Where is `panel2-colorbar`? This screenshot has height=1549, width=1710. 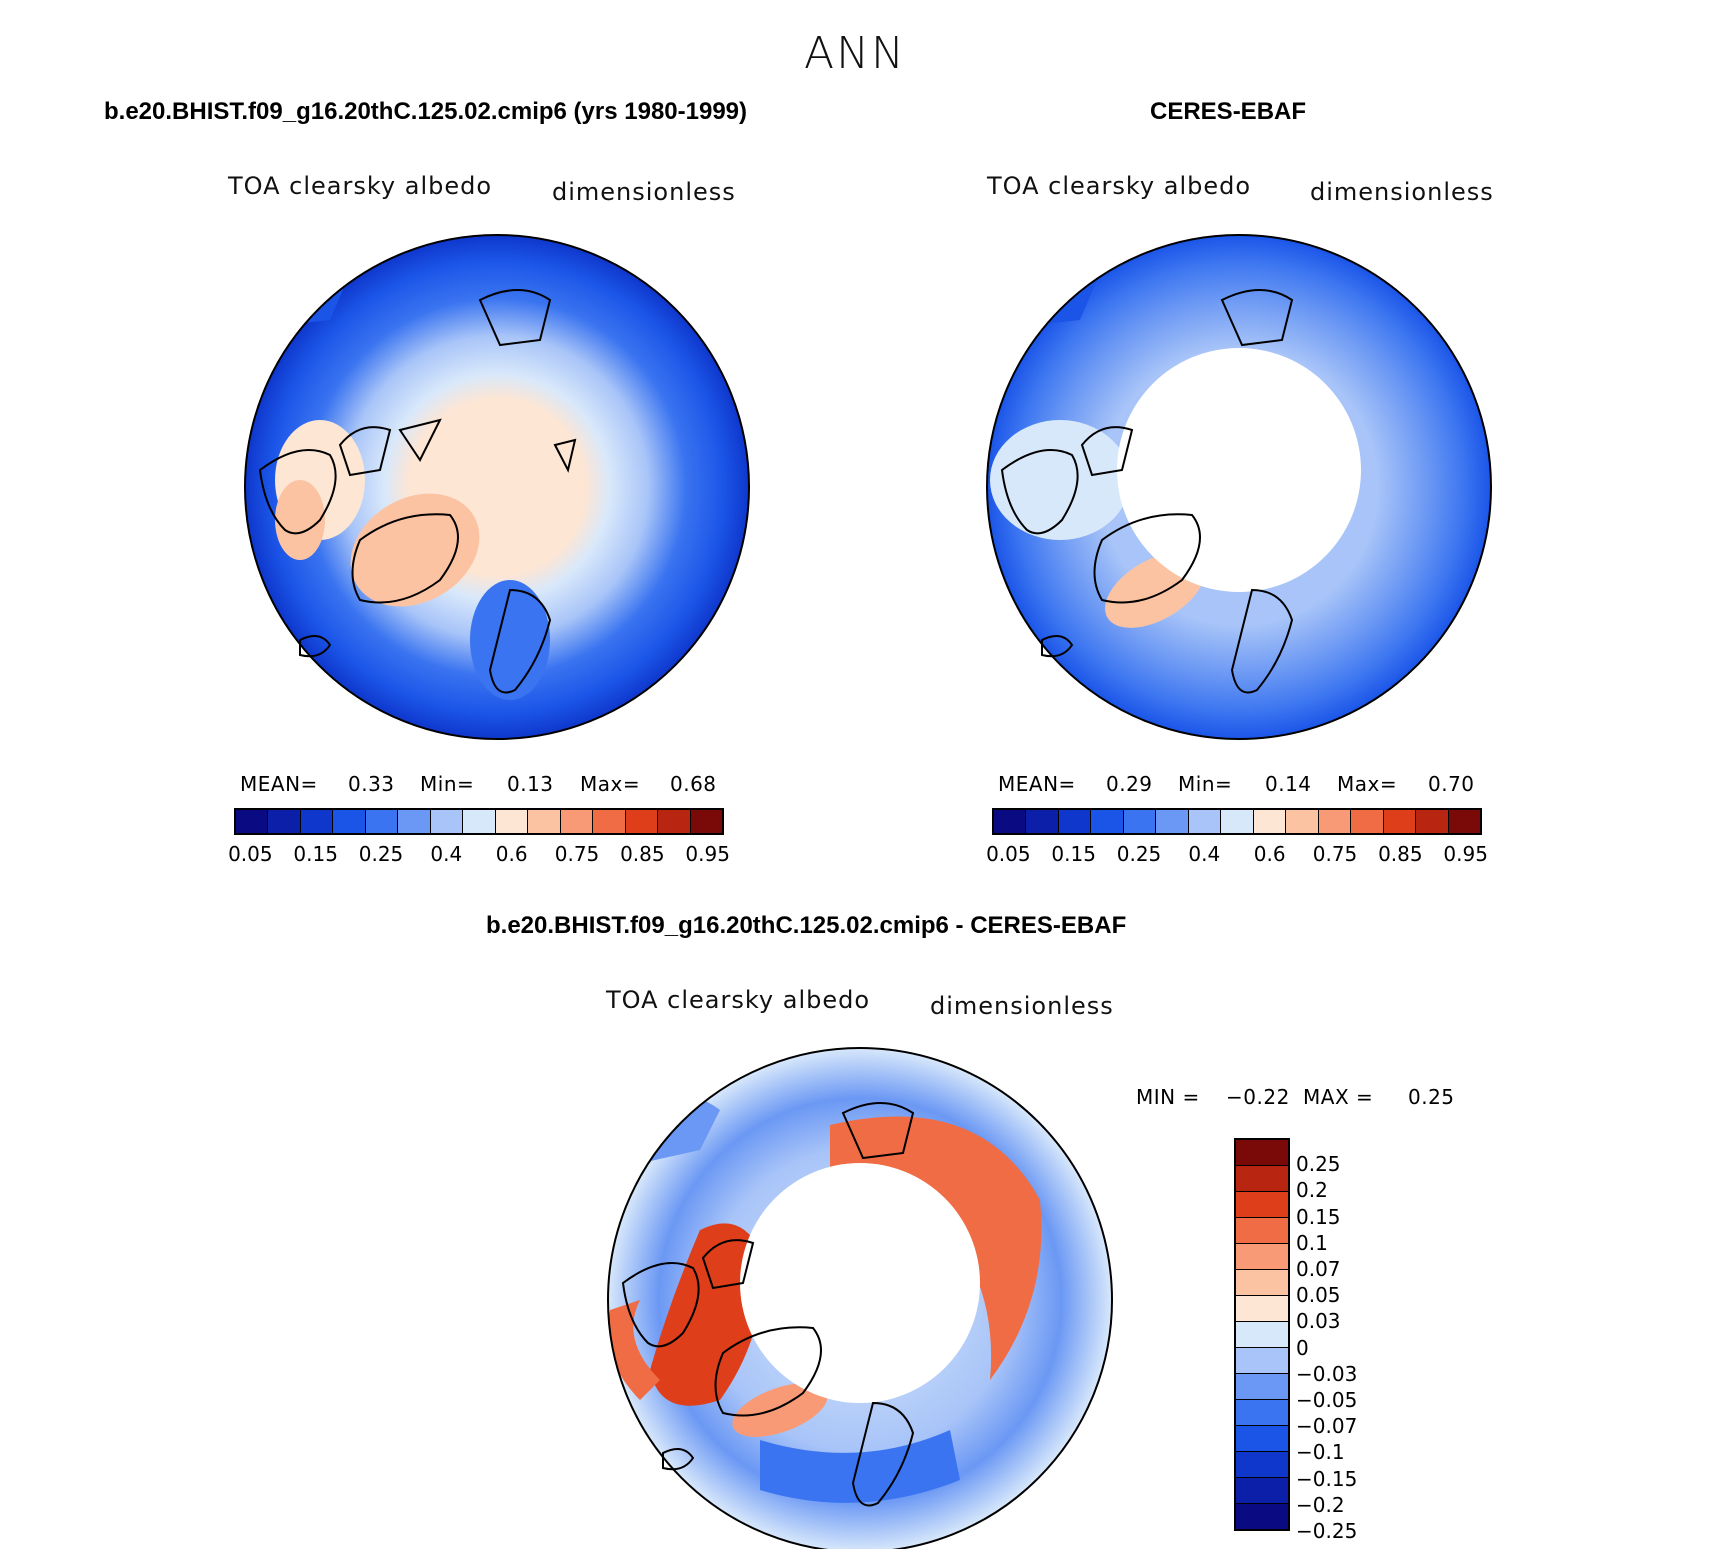
panel2-colorbar is located at coordinates (1237, 821).